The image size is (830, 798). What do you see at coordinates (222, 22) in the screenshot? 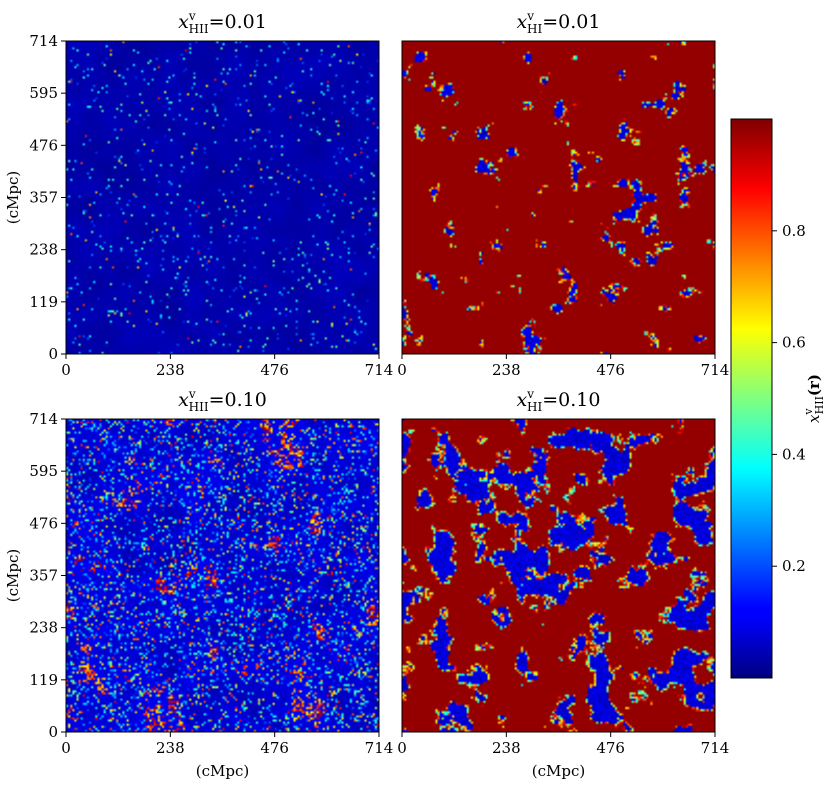
I see `panel-title: xv HII=0.01` at bounding box center [222, 22].